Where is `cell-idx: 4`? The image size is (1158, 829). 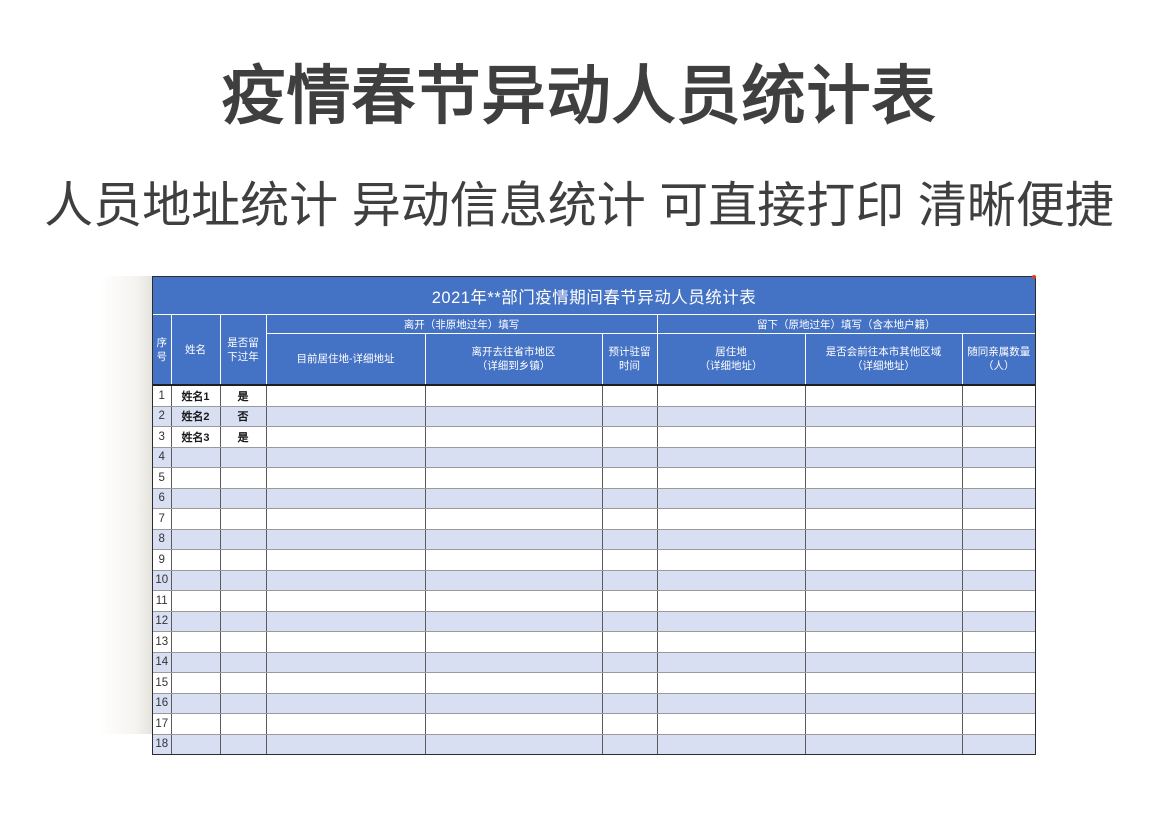 cell-idx: 4 is located at coordinates (162, 457).